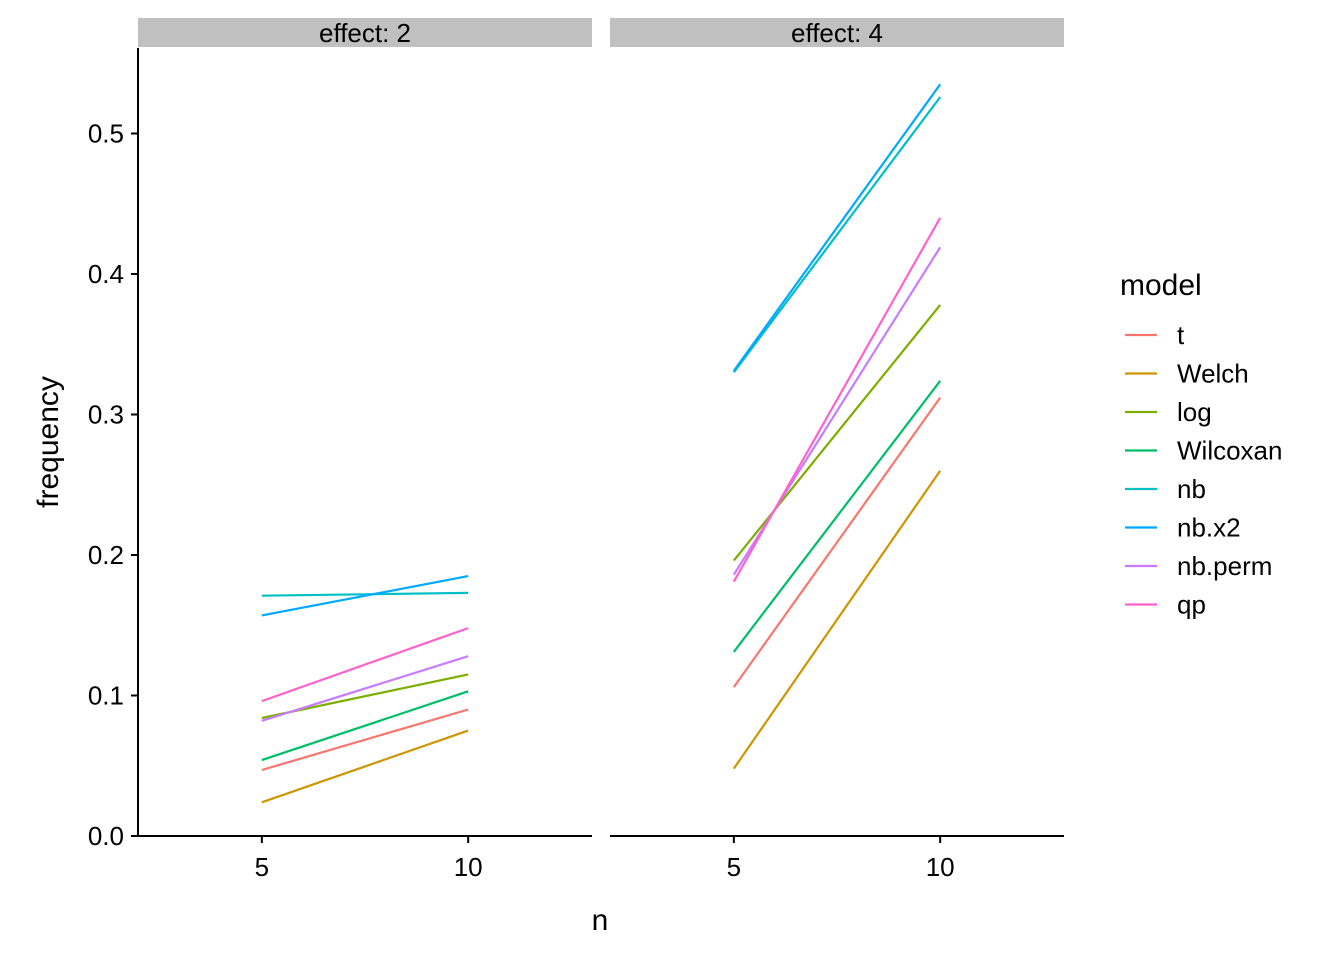 Image resolution: width=1344 pixels, height=965 pixels. Describe the element at coordinates (1191, 605) in the screenshot. I see `legend-label-qp: qp` at that location.